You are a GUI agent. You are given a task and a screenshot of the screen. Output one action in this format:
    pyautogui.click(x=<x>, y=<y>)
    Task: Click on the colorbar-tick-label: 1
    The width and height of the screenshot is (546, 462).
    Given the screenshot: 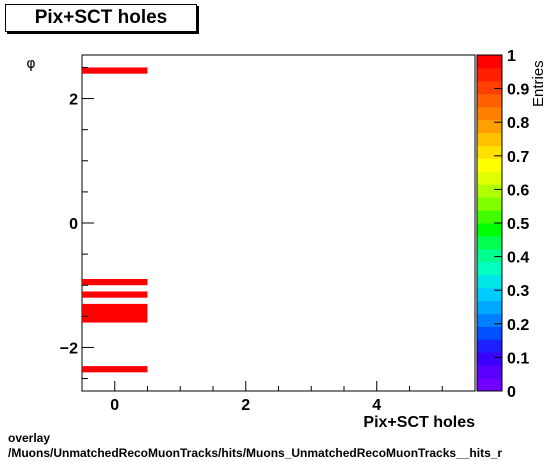 What is the action you would take?
    pyautogui.click(x=511, y=56)
    